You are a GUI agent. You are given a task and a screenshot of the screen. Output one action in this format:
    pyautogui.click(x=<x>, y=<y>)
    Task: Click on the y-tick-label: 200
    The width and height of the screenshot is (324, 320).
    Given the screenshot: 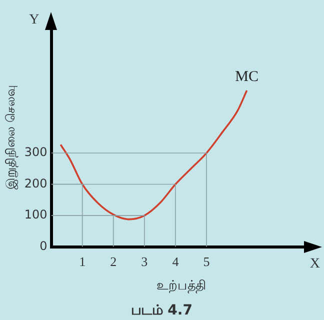 What is the action you would take?
    pyautogui.click(x=36, y=183)
    